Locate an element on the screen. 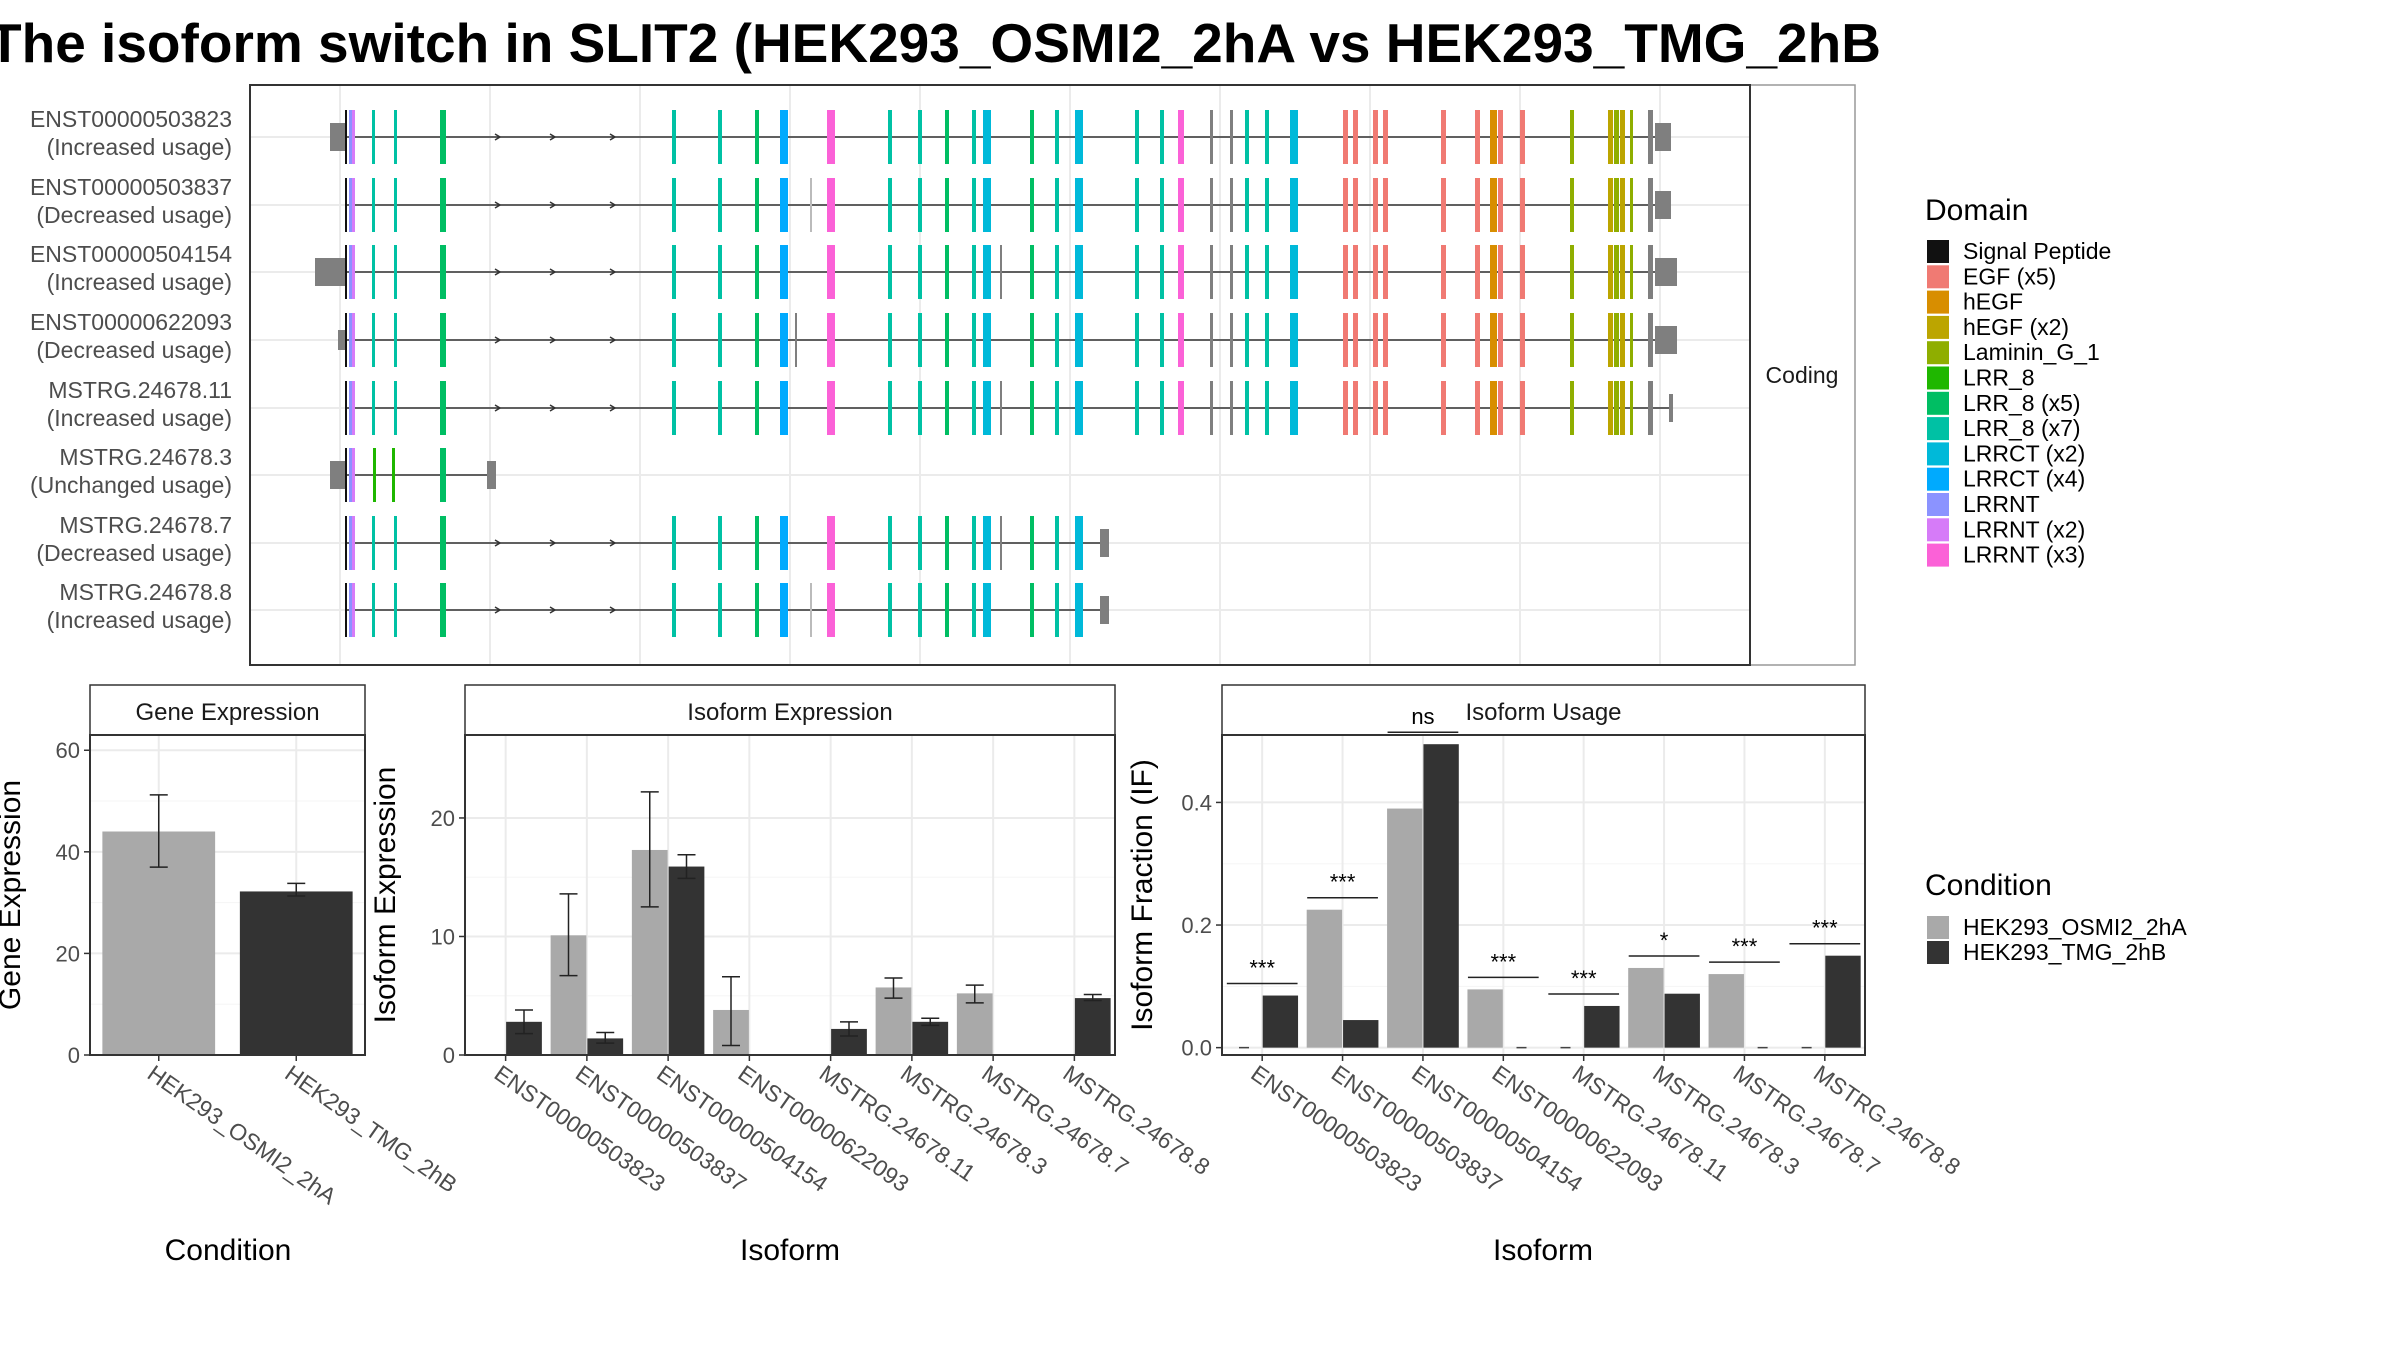 This screenshot has height=1350, width=2400. transcript-id-label: MSTRG.24678.7 is located at coordinates (145, 525).